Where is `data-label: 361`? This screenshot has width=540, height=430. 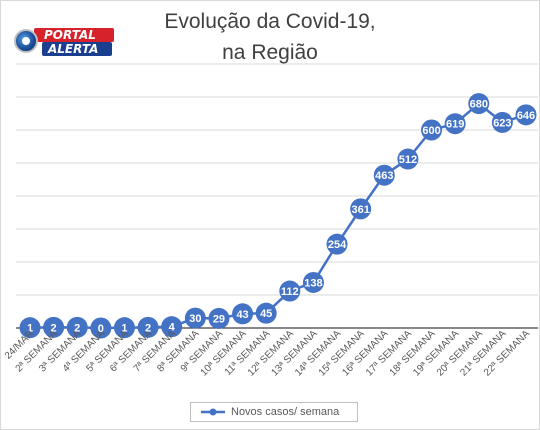 data-label: 361 is located at coordinates (360, 210).